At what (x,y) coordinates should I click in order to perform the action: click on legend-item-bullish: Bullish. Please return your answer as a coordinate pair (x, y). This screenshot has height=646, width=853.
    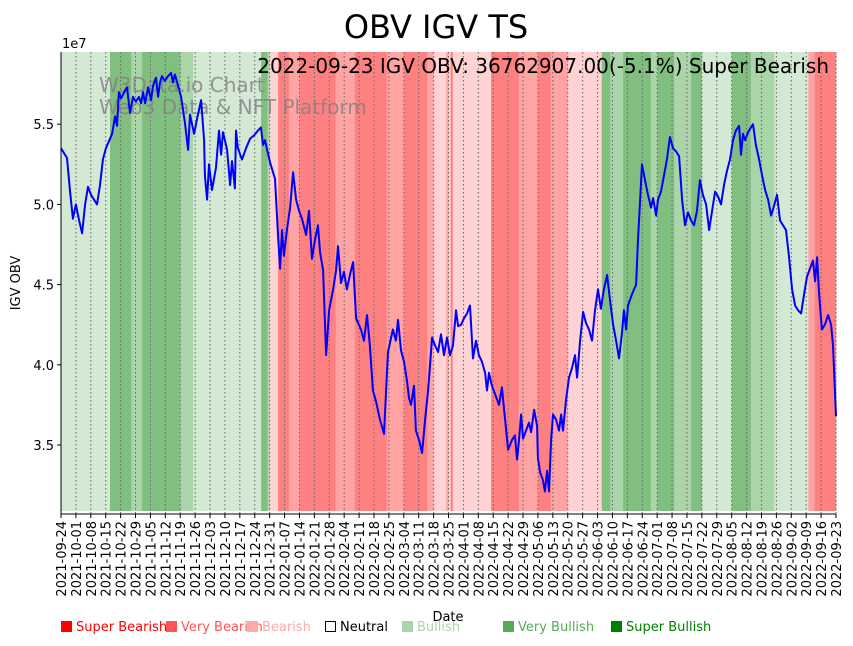
    Looking at the image, I should click on (431, 627).